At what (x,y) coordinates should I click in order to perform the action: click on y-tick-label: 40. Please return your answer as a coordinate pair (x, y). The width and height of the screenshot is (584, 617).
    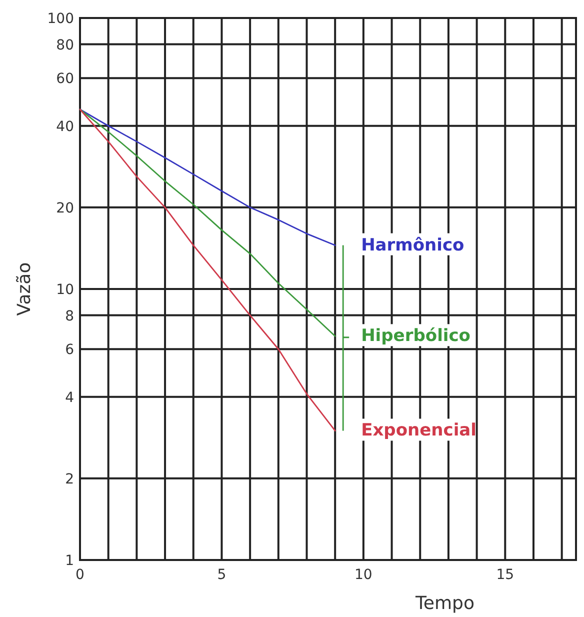
    Looking at the image, I should click on (65, 126).